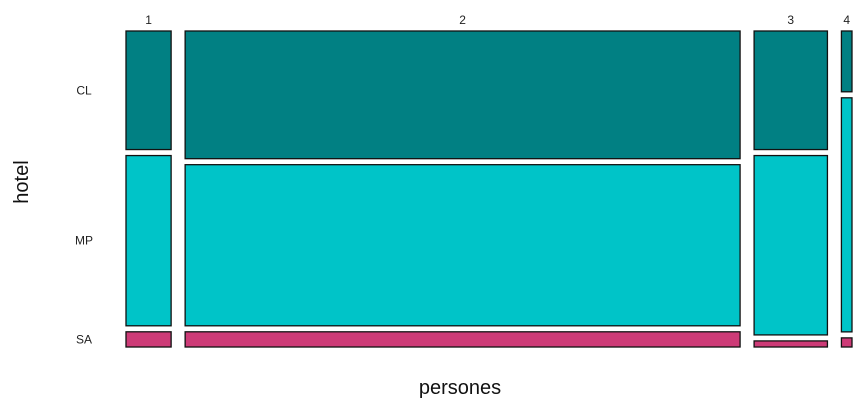 This screenshot has height=401, width=864. I want to click on cell-4-mp, so click(846, 215).